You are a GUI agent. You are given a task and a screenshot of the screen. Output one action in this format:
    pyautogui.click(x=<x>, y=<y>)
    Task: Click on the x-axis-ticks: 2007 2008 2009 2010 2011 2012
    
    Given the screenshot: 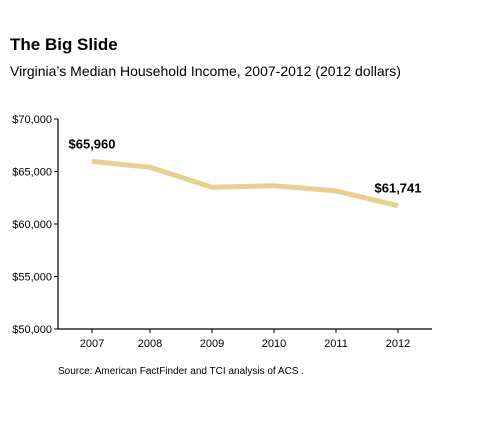 What is the action you would take?
    pyautogui.click(x=245, y=339)
    